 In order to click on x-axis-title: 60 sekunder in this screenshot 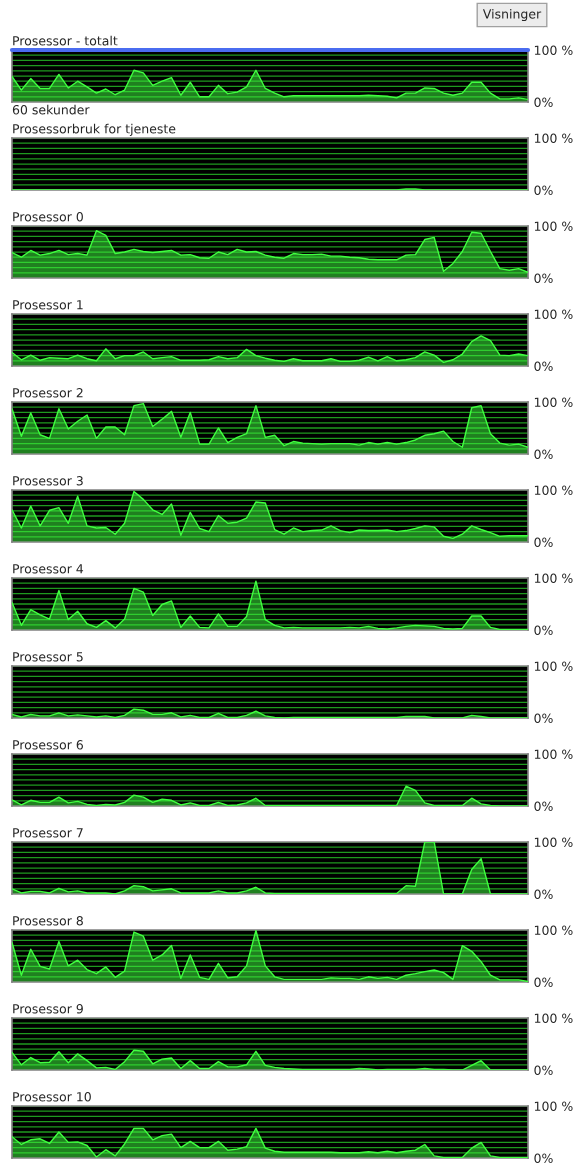, I will do `click(51, 109)`.